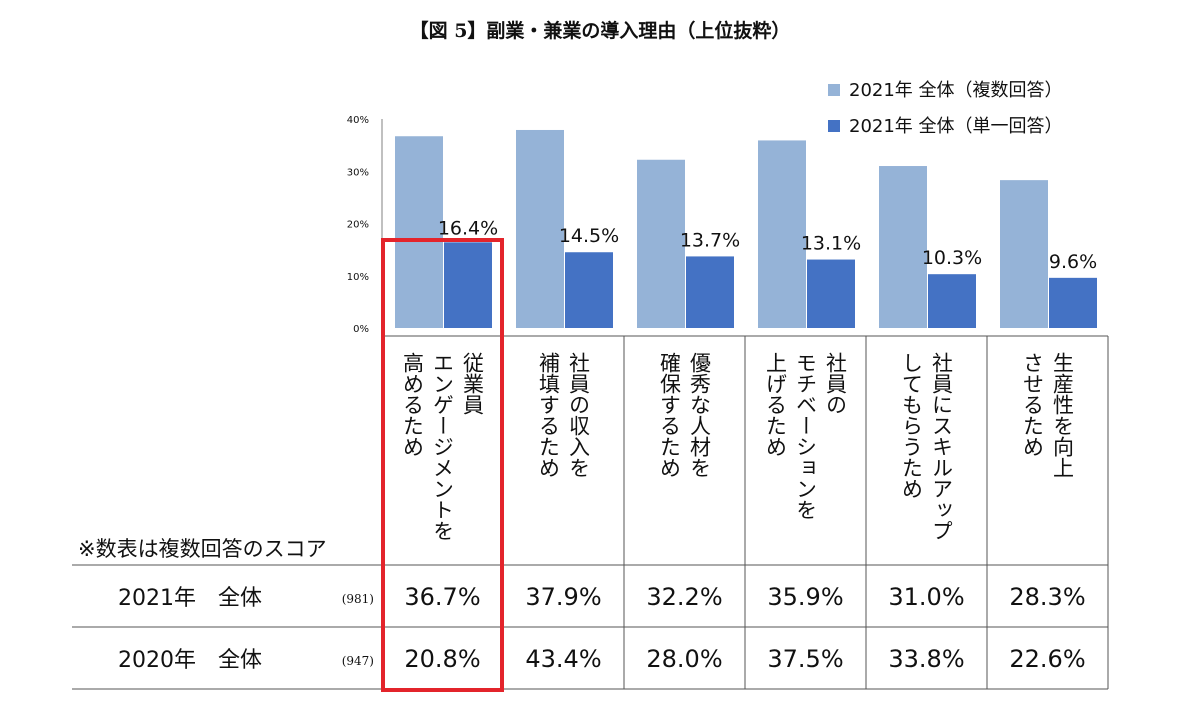 Image resolution: width=1200 pixels, height=705 pixels. What do you see at coordinates (190, 660) in the screenshot?
I see `row-label: 2020年 全体` at bounding box center [190, 660].